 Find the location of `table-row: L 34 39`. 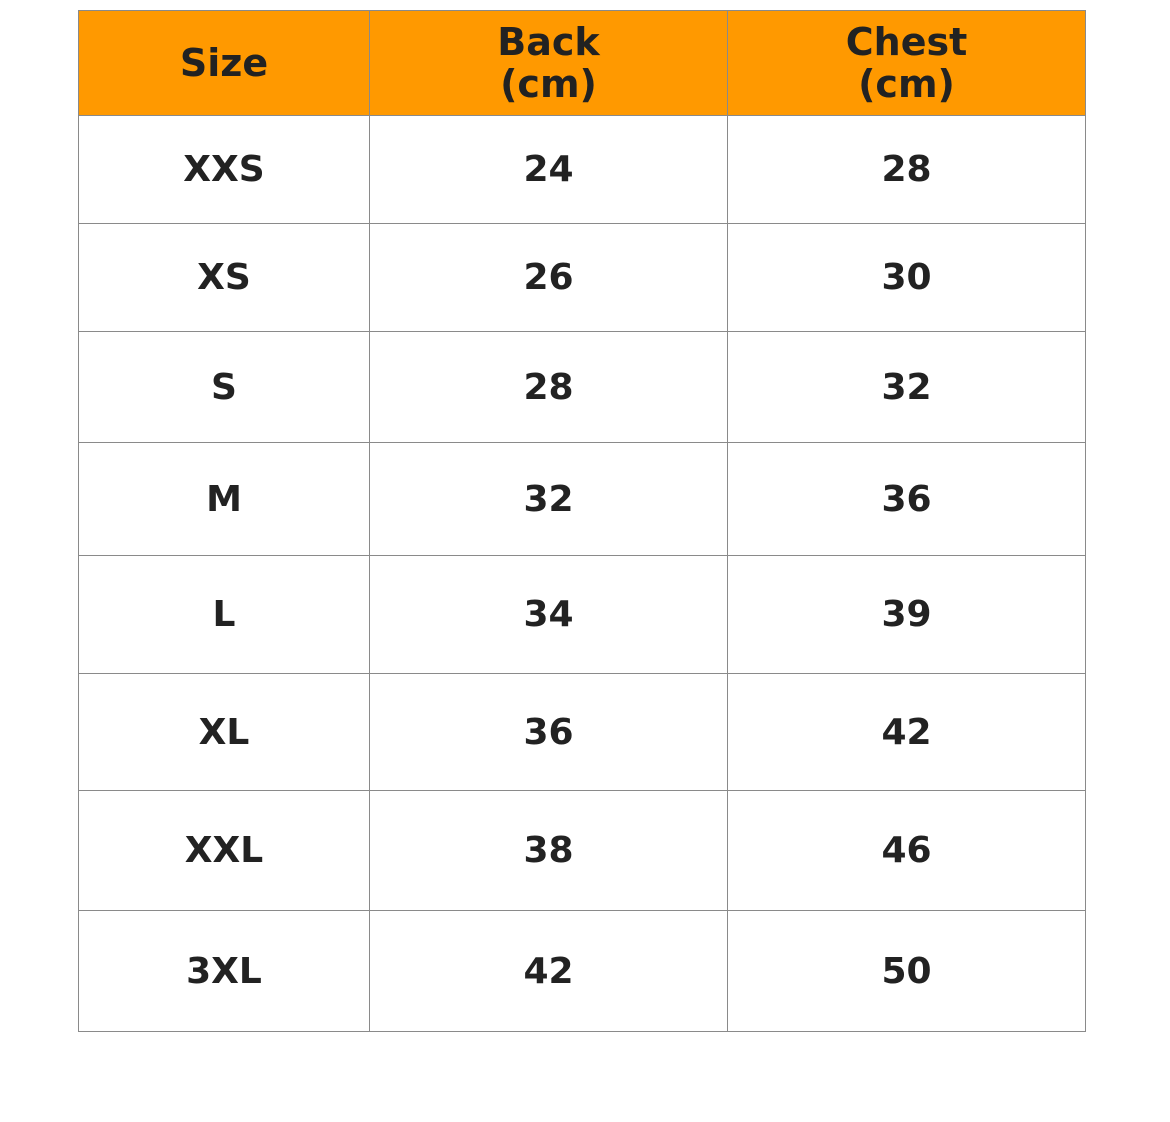

table-row: L 34 39 is located at coordinates (582, 614).